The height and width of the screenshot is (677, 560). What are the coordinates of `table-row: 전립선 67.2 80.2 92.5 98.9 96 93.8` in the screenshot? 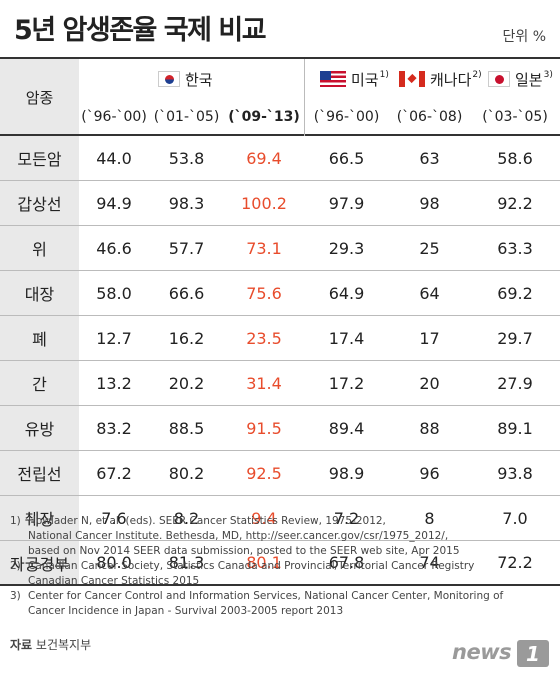 It's located at (280, 473).